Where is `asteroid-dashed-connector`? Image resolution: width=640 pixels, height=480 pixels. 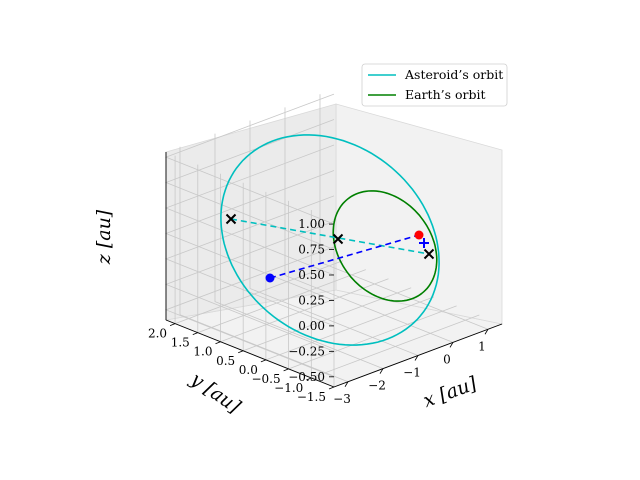
asteroid-dashed-connector is located at coordinates (330, 236).